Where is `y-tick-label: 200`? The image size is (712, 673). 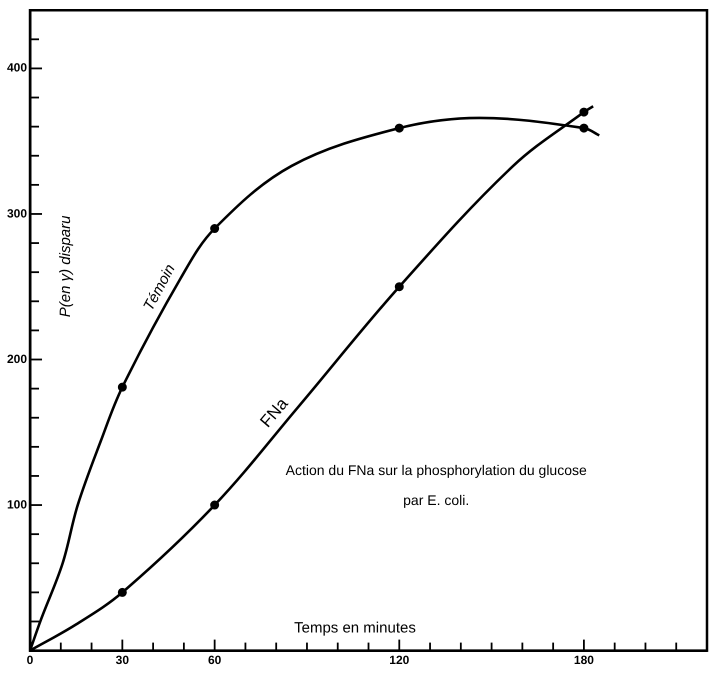
y-tick-label: 200 is located at coordinates (17, 359).